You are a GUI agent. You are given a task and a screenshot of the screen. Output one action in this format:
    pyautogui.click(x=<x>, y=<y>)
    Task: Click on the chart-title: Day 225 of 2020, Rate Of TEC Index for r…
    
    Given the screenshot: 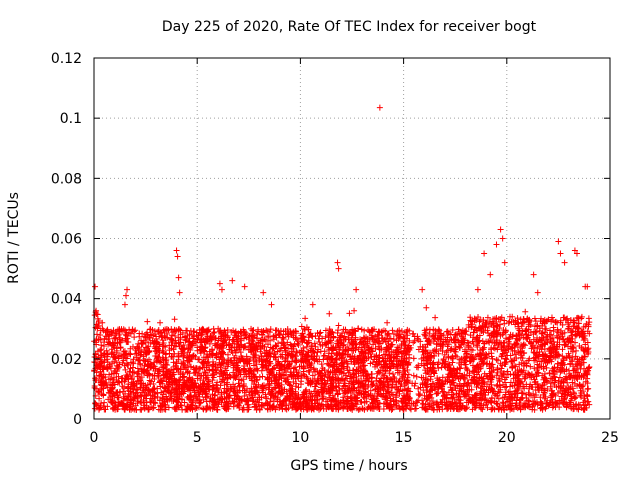 What is the action you would take?
    pyautogui.click(x=349, y=27)
    